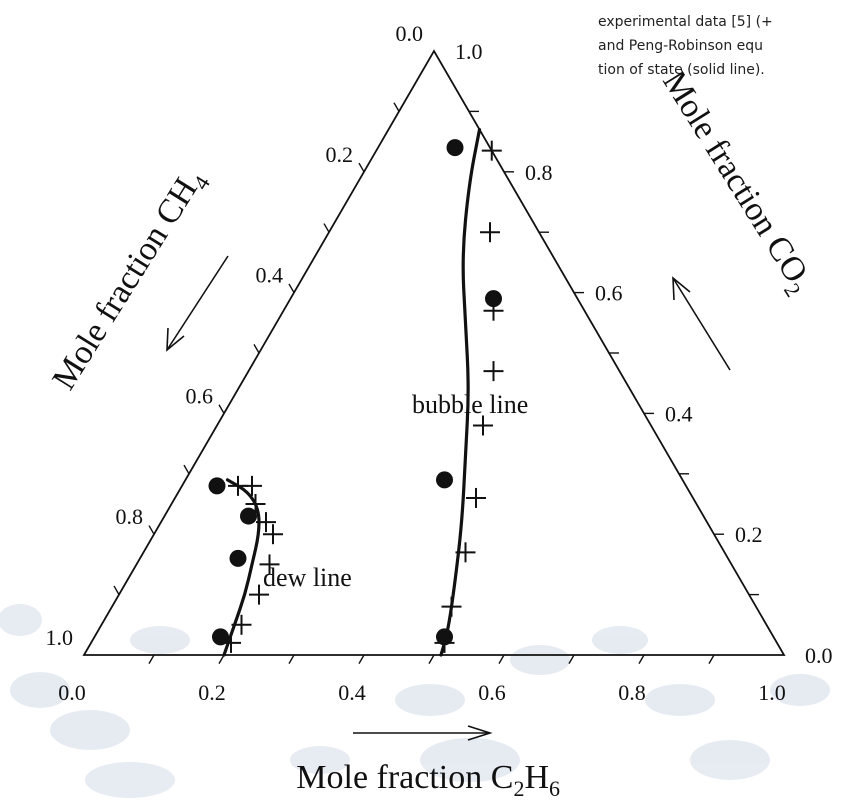 The image size is (856, 803). Describe the element at coordinates (749, 534) in the screenshot. I see `tick-label-right: 0.2` at that location.